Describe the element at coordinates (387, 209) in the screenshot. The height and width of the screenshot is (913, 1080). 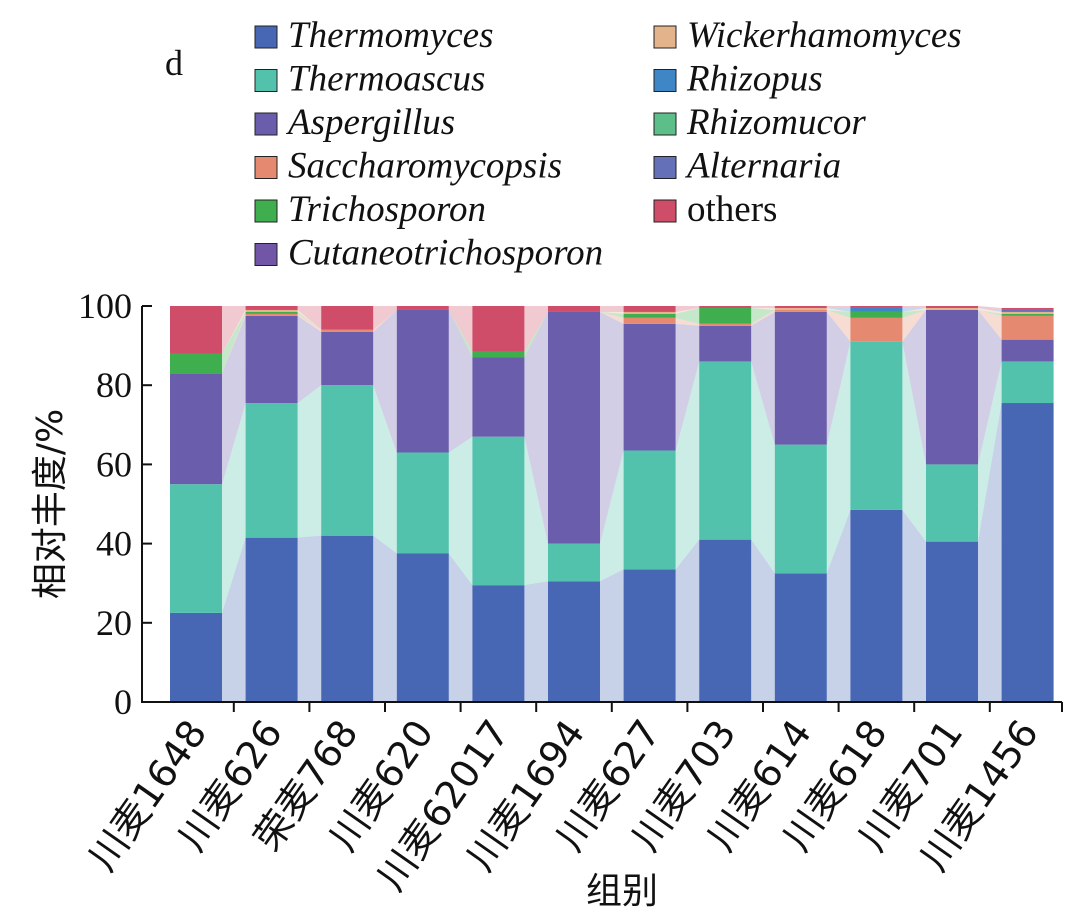
I see `legend-label-trichosporon: Trichosporon` at that location.